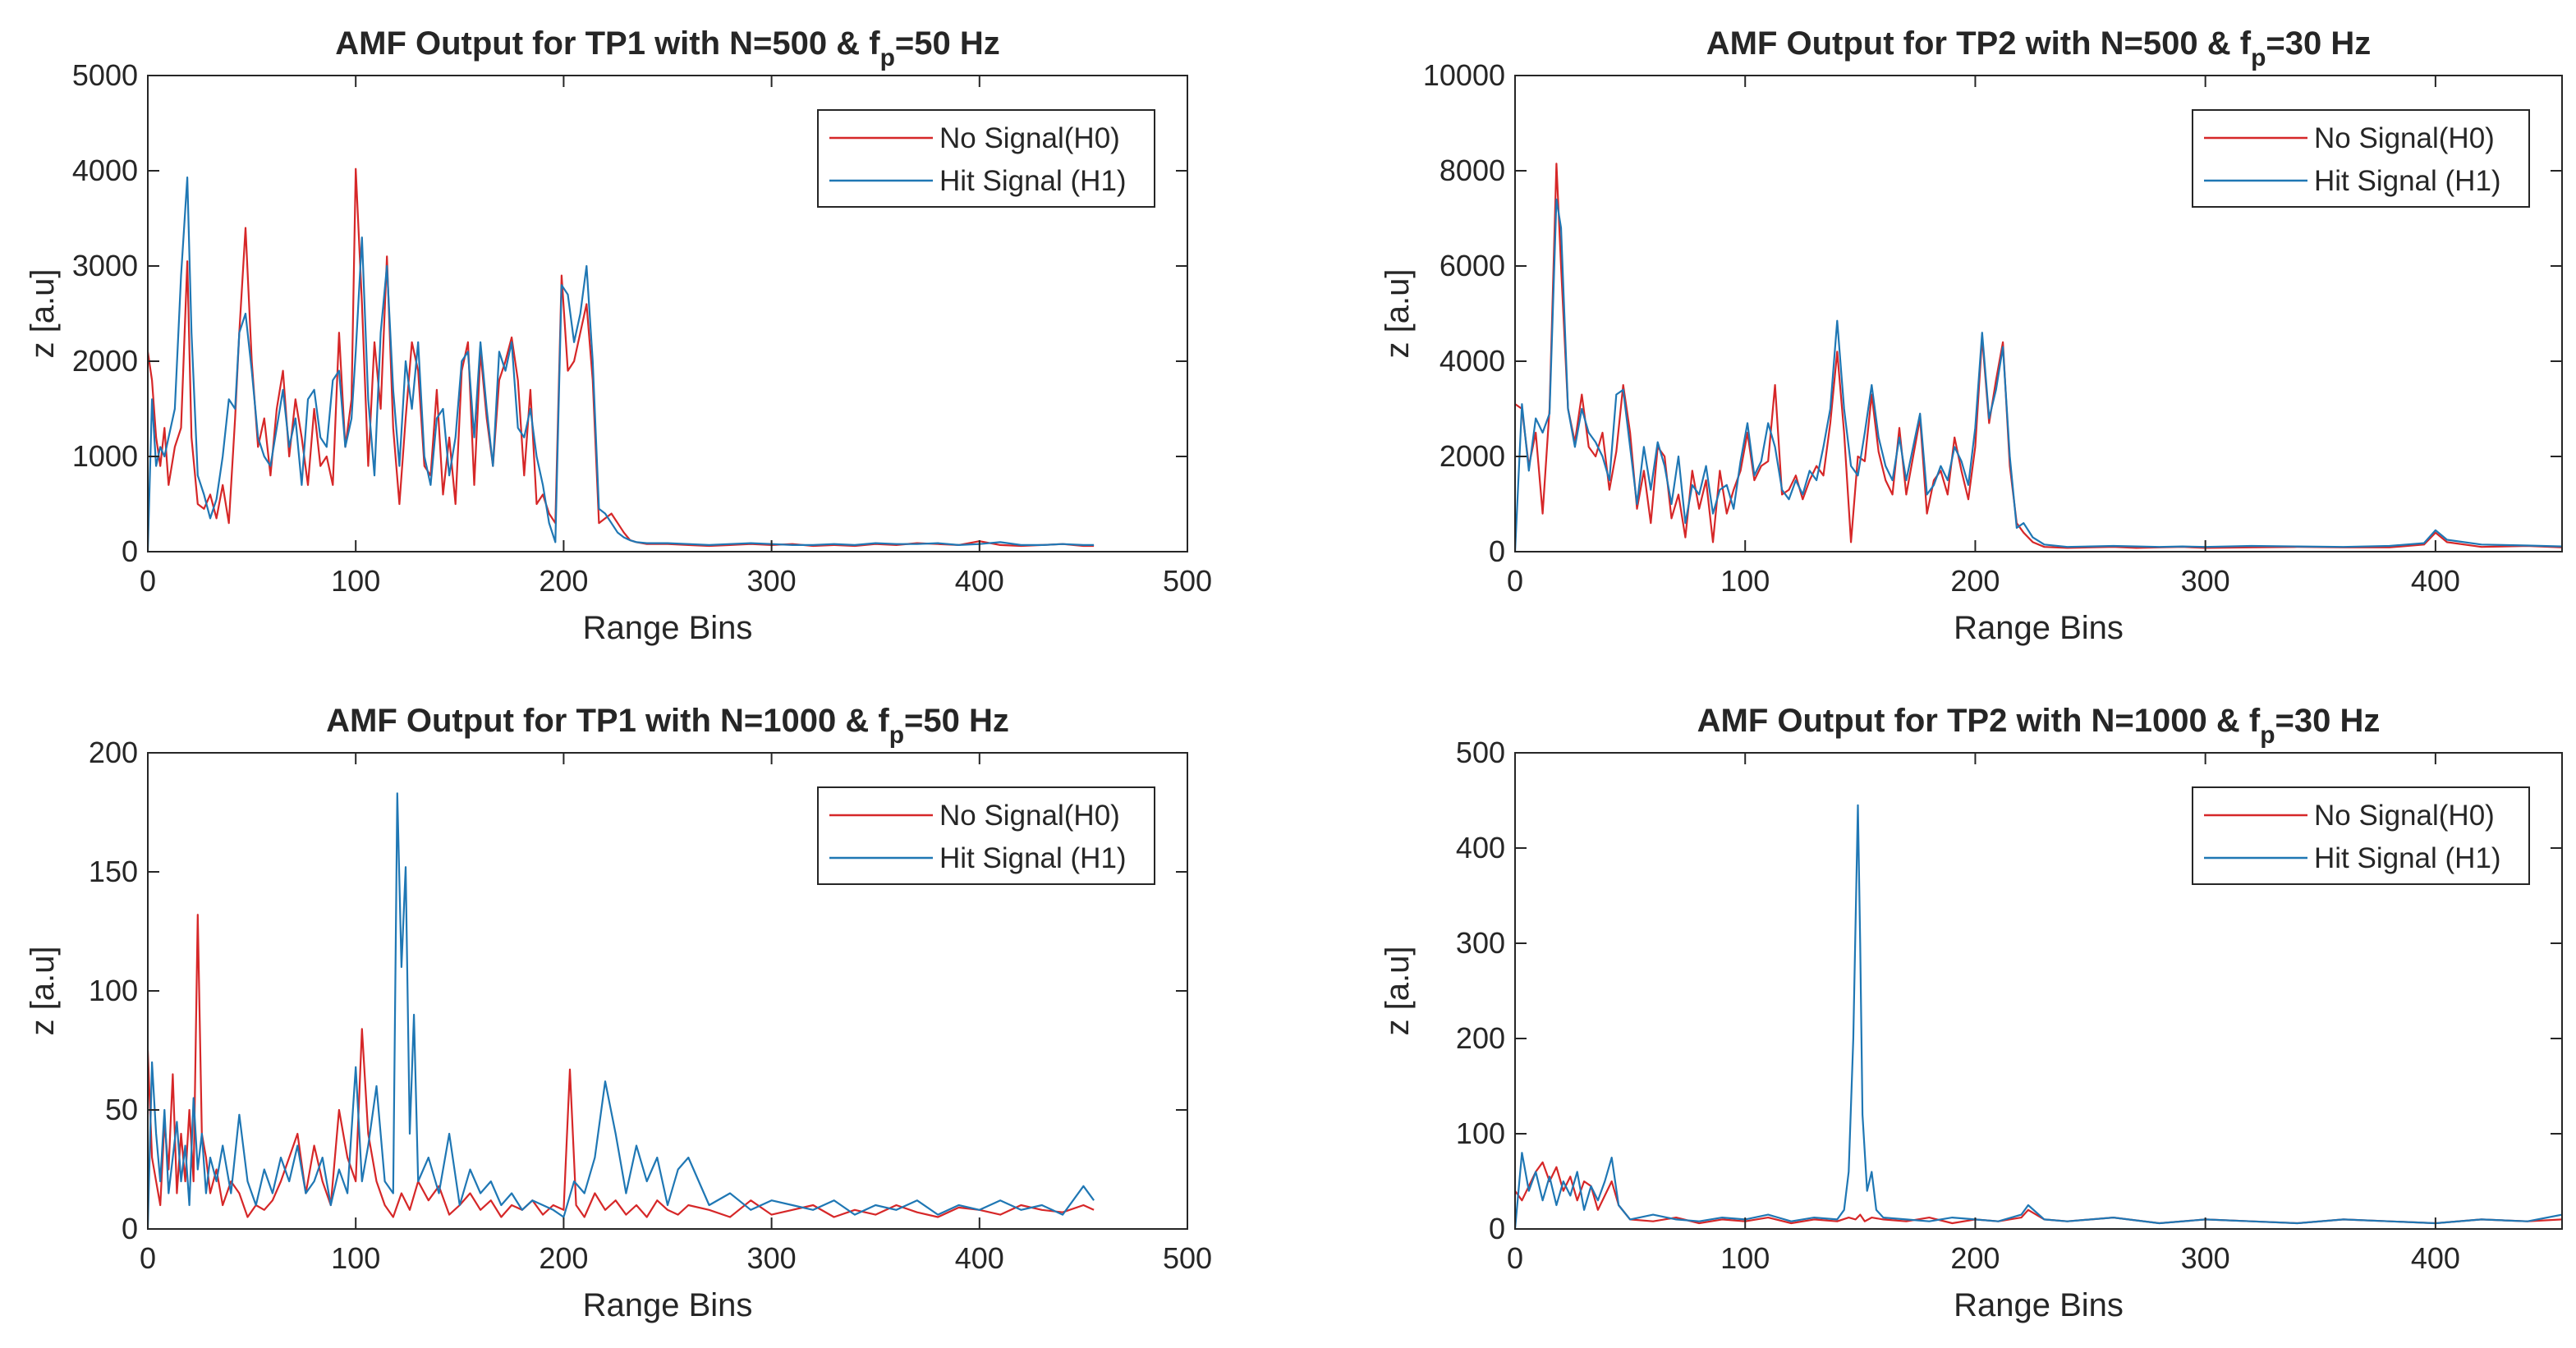 This screenshot has height=1348, width=2576. What do you see at coordinates (1480, 752) in the screenshot?
I see `y-tick-label: 500` at bounding box center [1480, 752].